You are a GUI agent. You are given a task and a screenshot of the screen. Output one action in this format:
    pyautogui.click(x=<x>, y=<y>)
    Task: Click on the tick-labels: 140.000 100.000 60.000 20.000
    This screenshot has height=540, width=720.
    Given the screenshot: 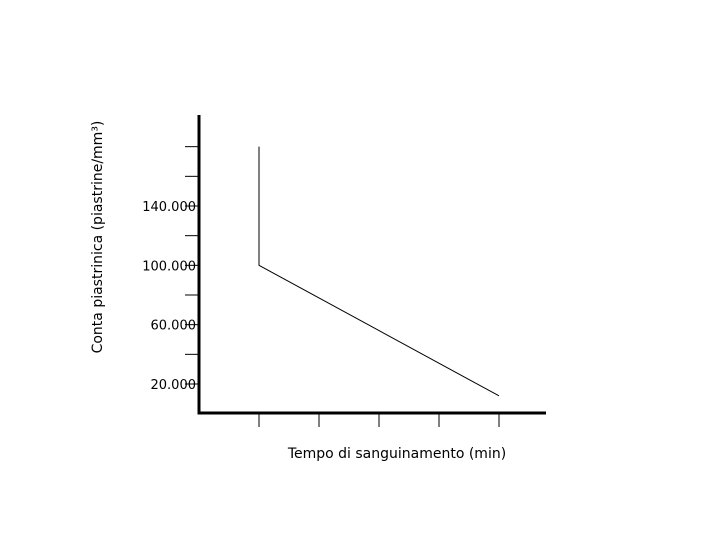 What is the action you would take?
    pyautogui.click(x=169, y=296)
    